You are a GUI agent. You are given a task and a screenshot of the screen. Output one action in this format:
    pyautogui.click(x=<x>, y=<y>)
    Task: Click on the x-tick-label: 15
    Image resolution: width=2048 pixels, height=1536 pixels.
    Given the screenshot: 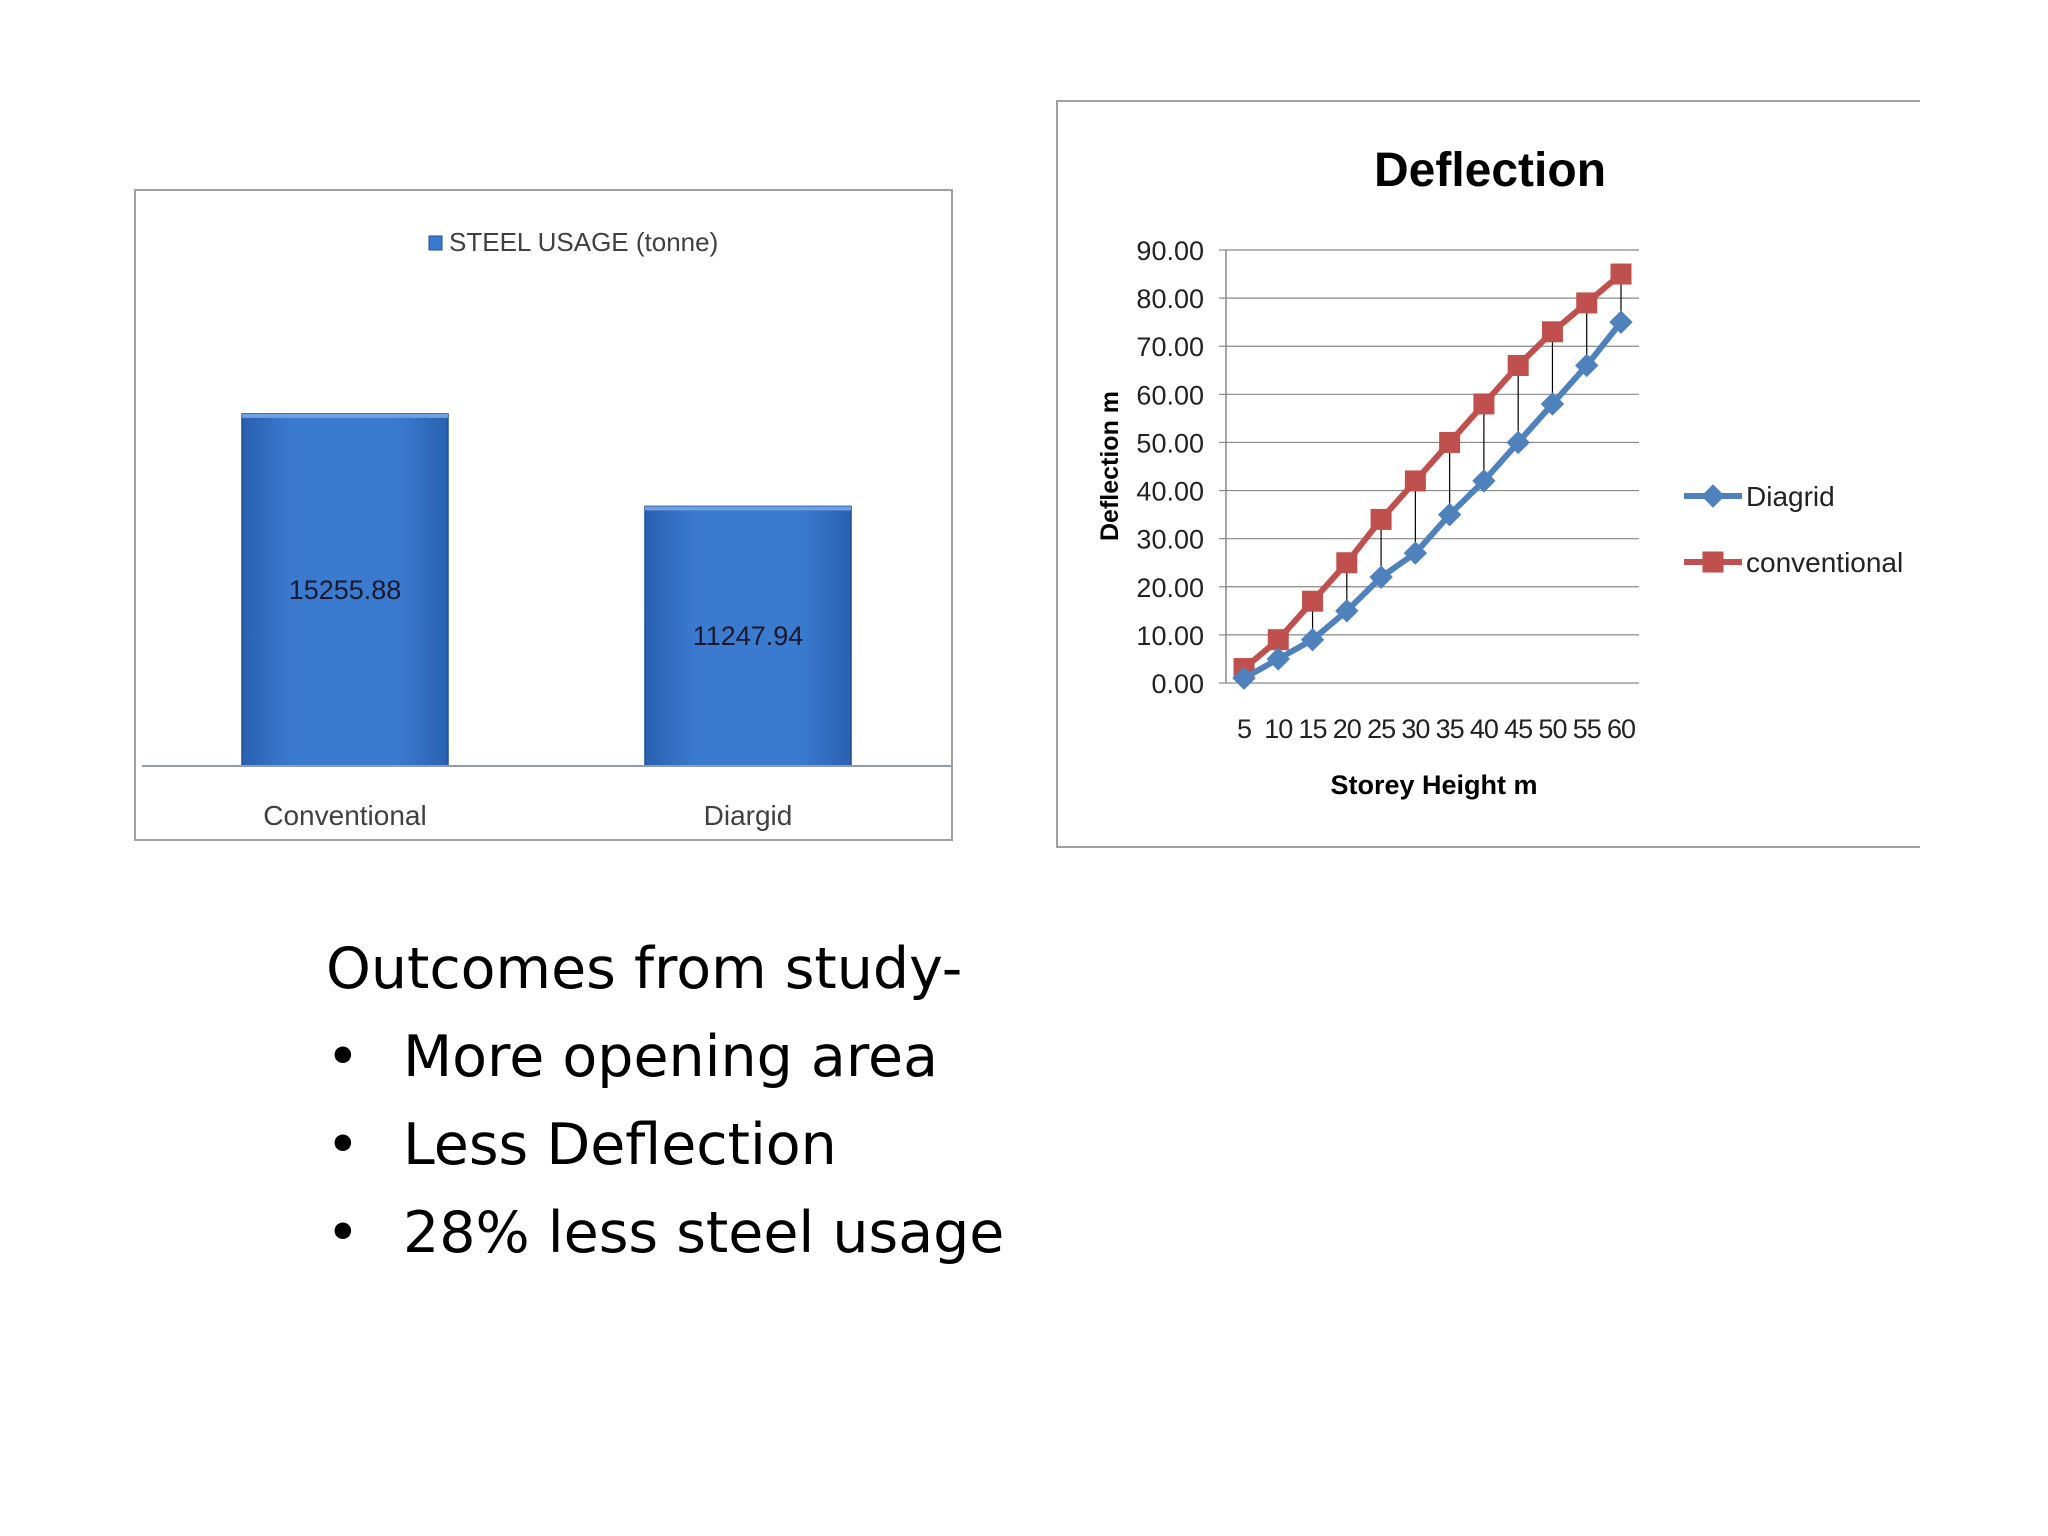 What is the action you would take?
    pyautogui.click(x=1313, y=729)
    